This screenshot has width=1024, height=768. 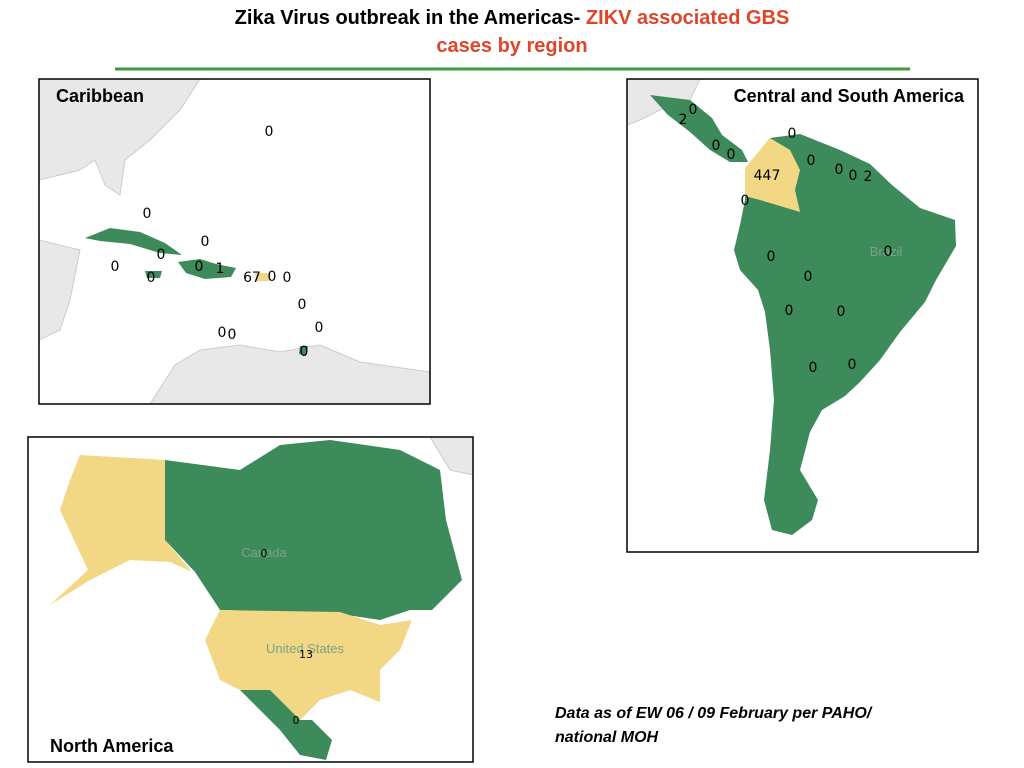 I want to click on panel-title: Caribbean, so click(x=100, y=96).